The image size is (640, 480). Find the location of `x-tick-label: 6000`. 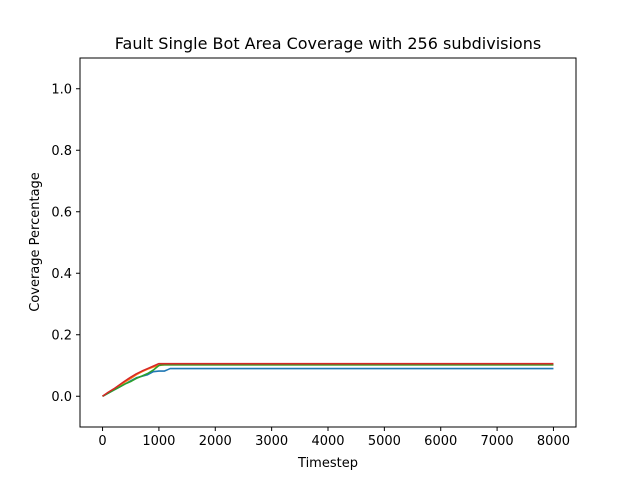

x-tick-label: 6000 is located at coordinates (440, 441).